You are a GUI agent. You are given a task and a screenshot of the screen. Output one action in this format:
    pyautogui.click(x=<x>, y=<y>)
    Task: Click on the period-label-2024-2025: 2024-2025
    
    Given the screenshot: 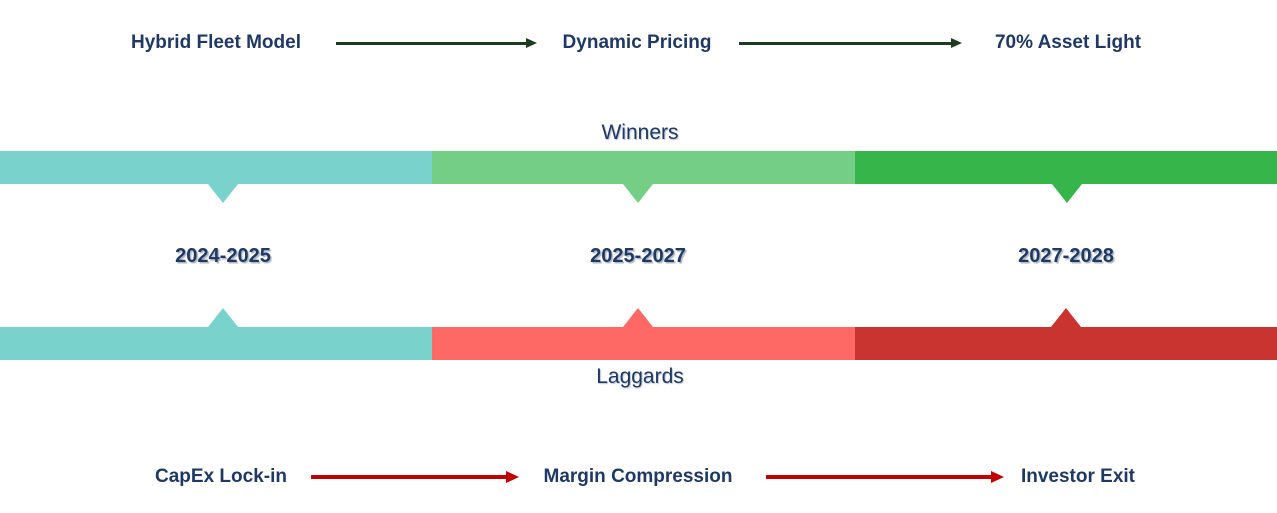 What is the action you would take?
    pyautogui.click(x=223, y=256)
    